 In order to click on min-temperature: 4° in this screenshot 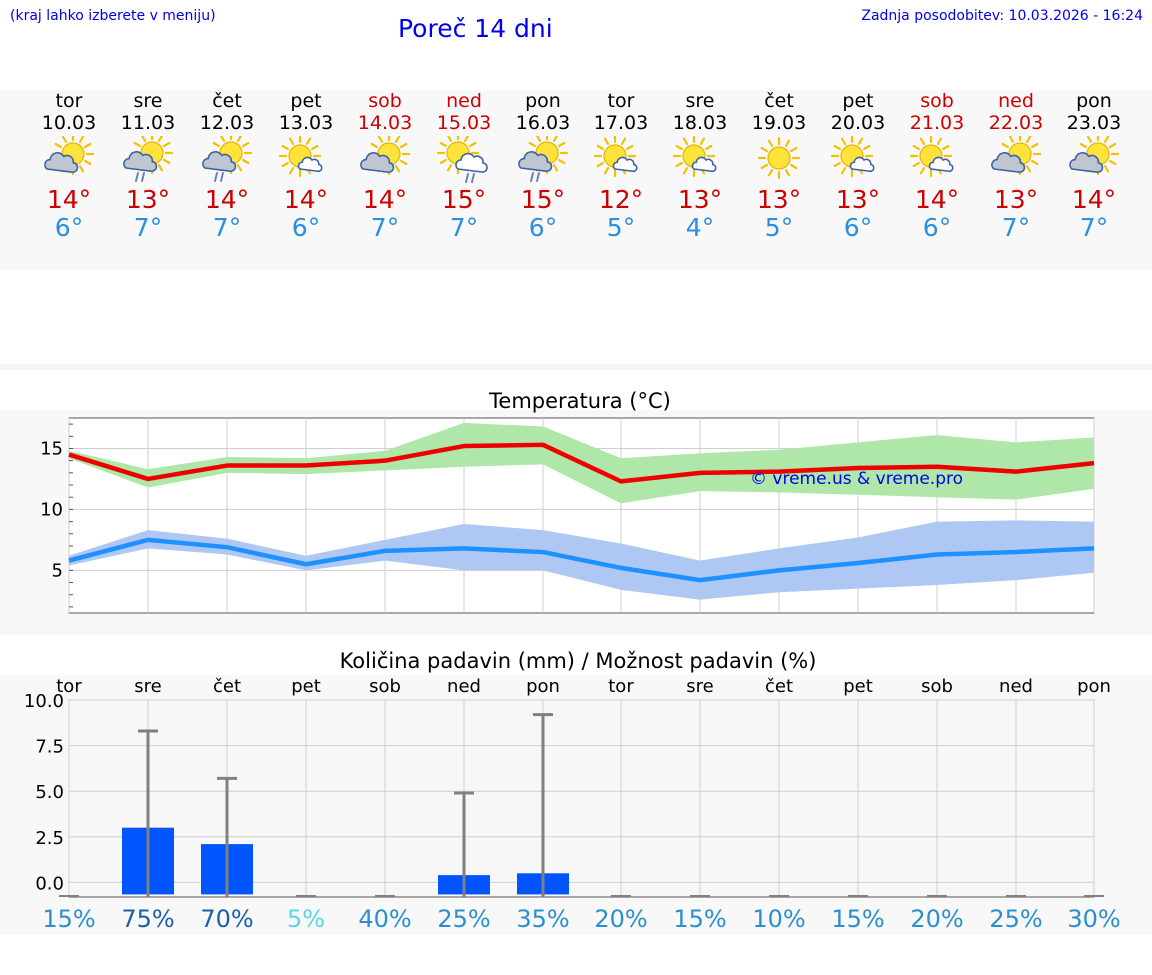, I will do `click(700, 227)`.